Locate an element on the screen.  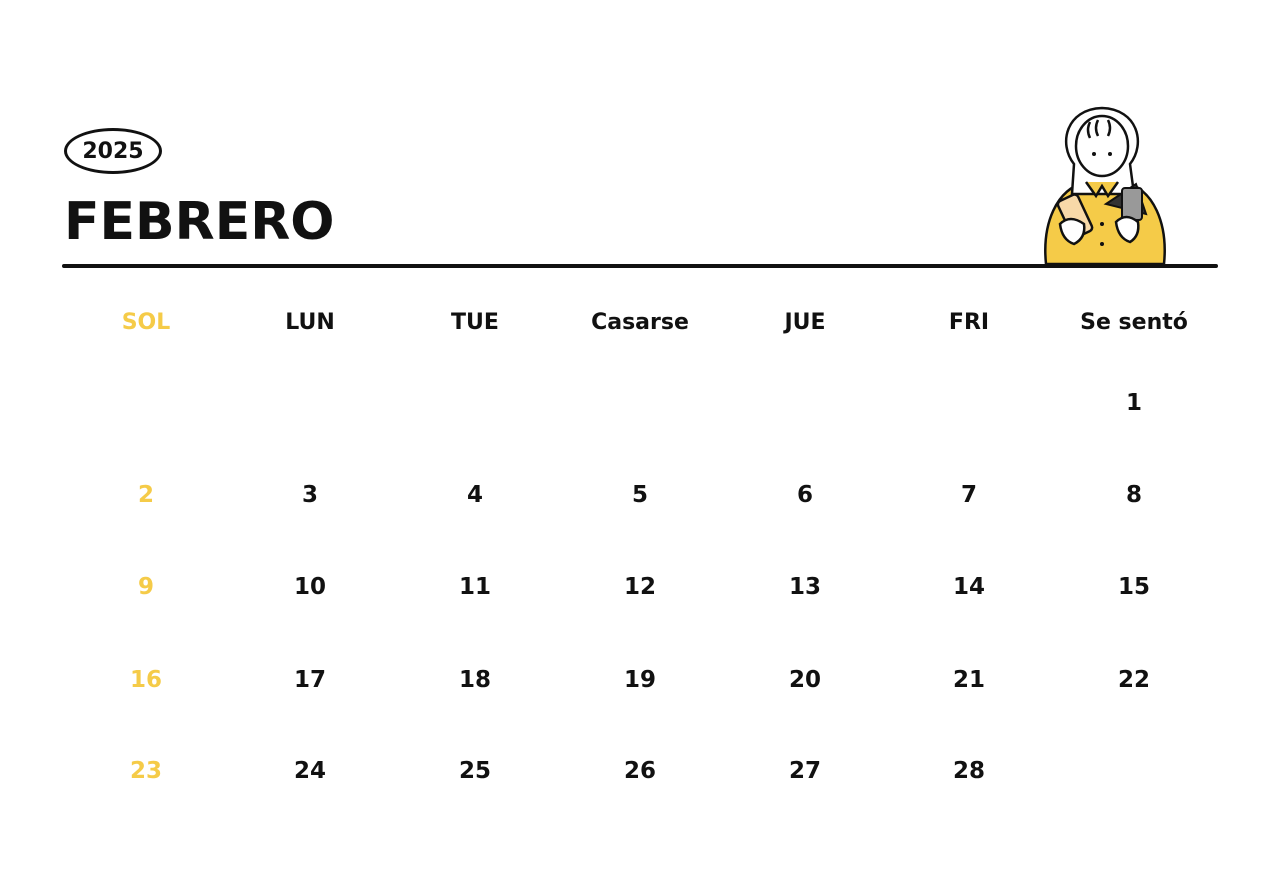
girl-illustration is located at coordinates (1105, 186).